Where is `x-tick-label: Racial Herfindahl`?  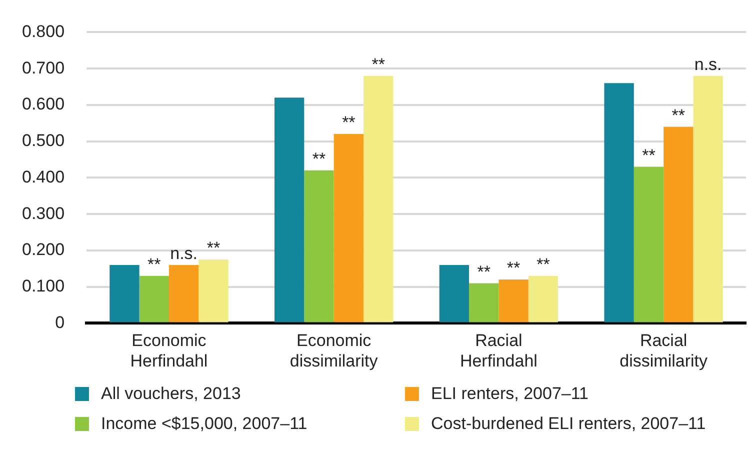 x-tick-label: Racial Herfindahl is located at coordinates (499, 350).